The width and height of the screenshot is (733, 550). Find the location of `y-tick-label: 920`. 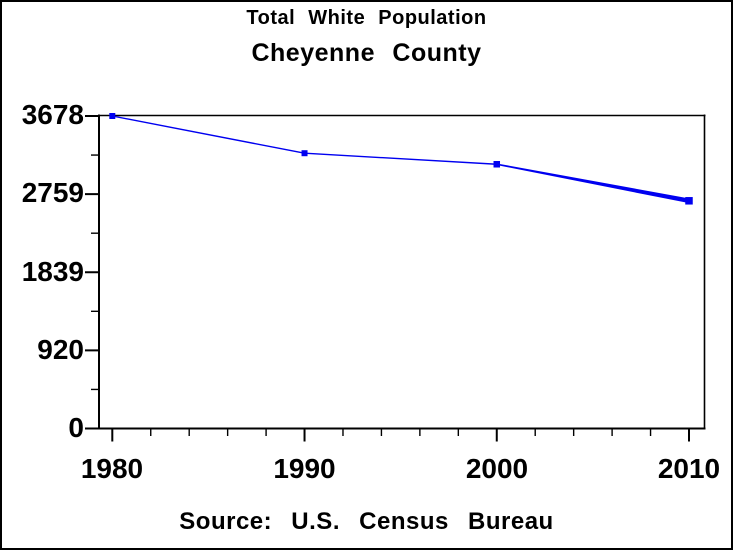

y-tick-label: 920 is located at coordinates (60, 349).